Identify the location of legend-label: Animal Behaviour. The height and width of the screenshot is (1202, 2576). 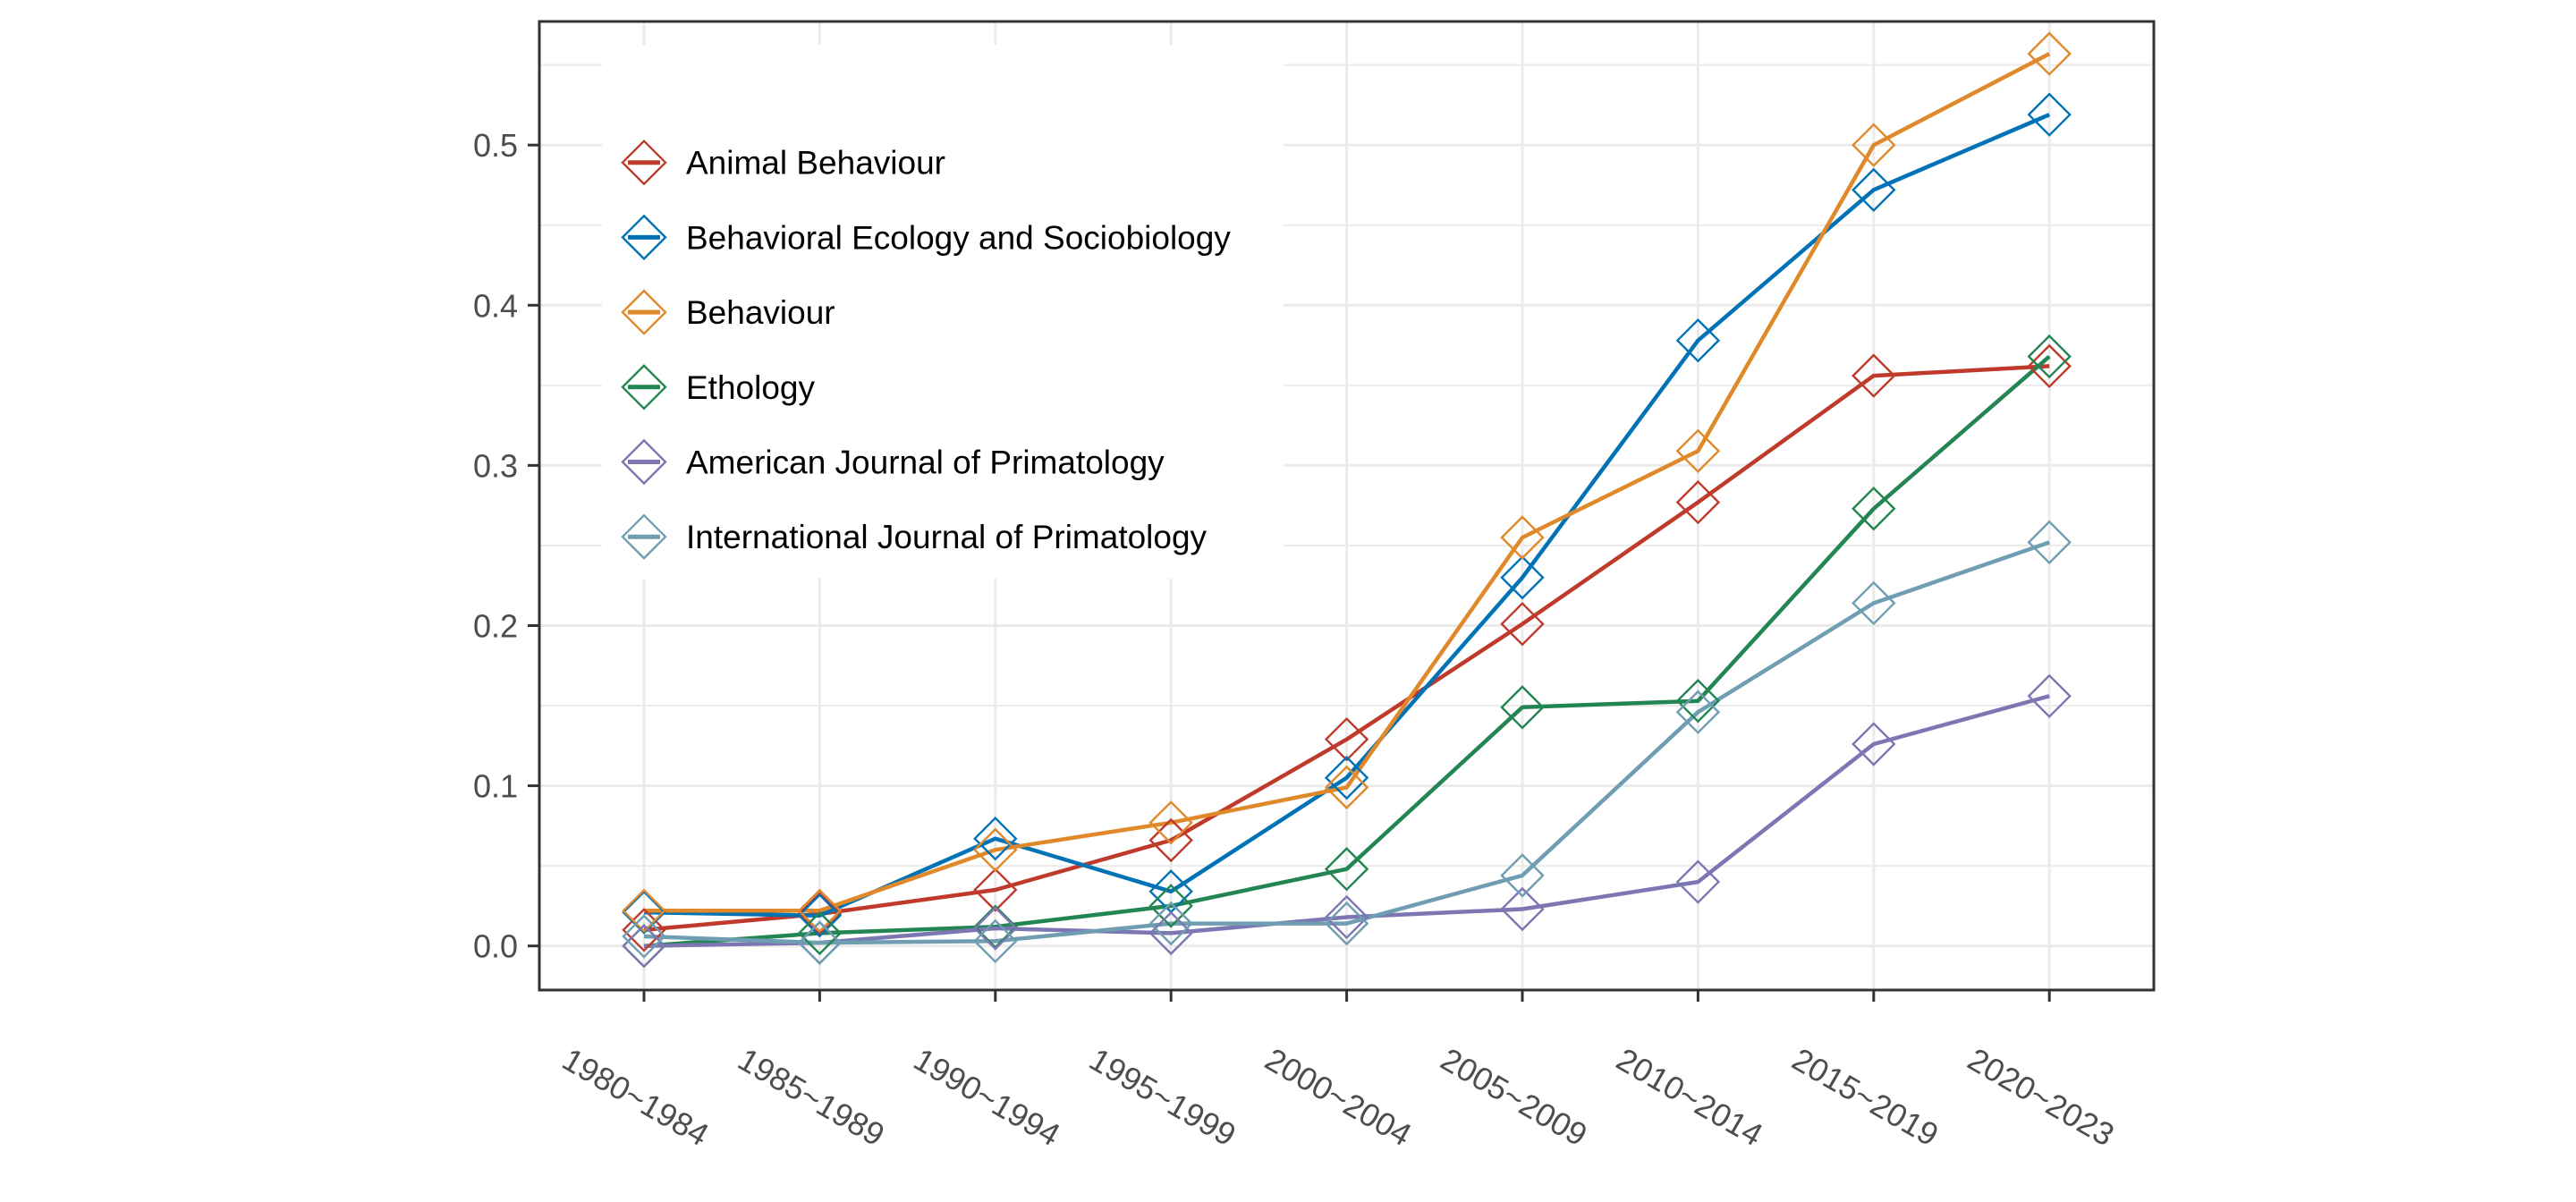
(815, 163).